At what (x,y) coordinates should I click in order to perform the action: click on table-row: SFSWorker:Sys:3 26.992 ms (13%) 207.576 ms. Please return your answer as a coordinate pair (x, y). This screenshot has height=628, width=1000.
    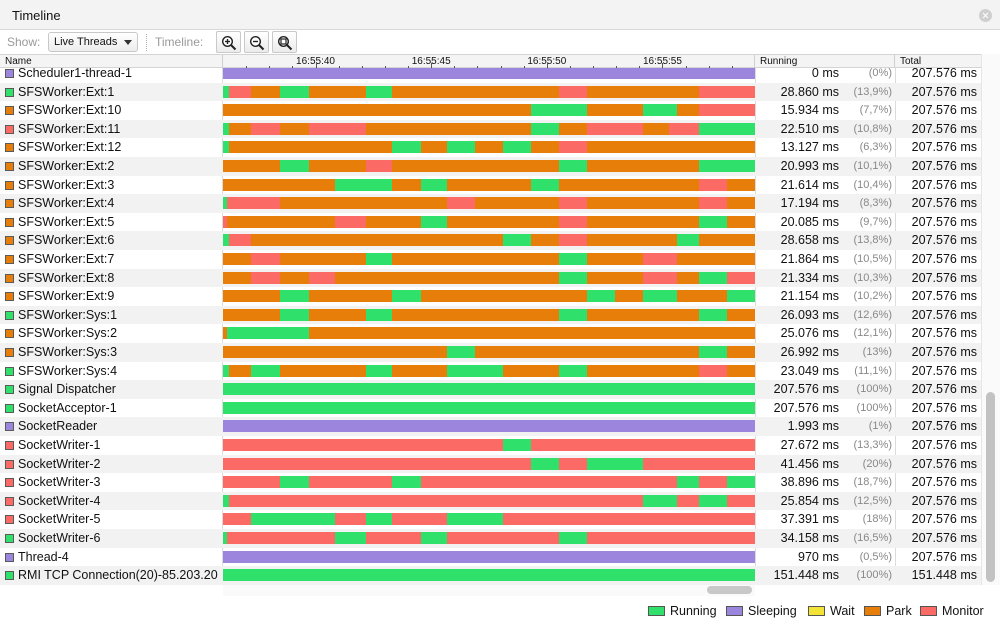
    Looking at the image, I should click on (490, 352).